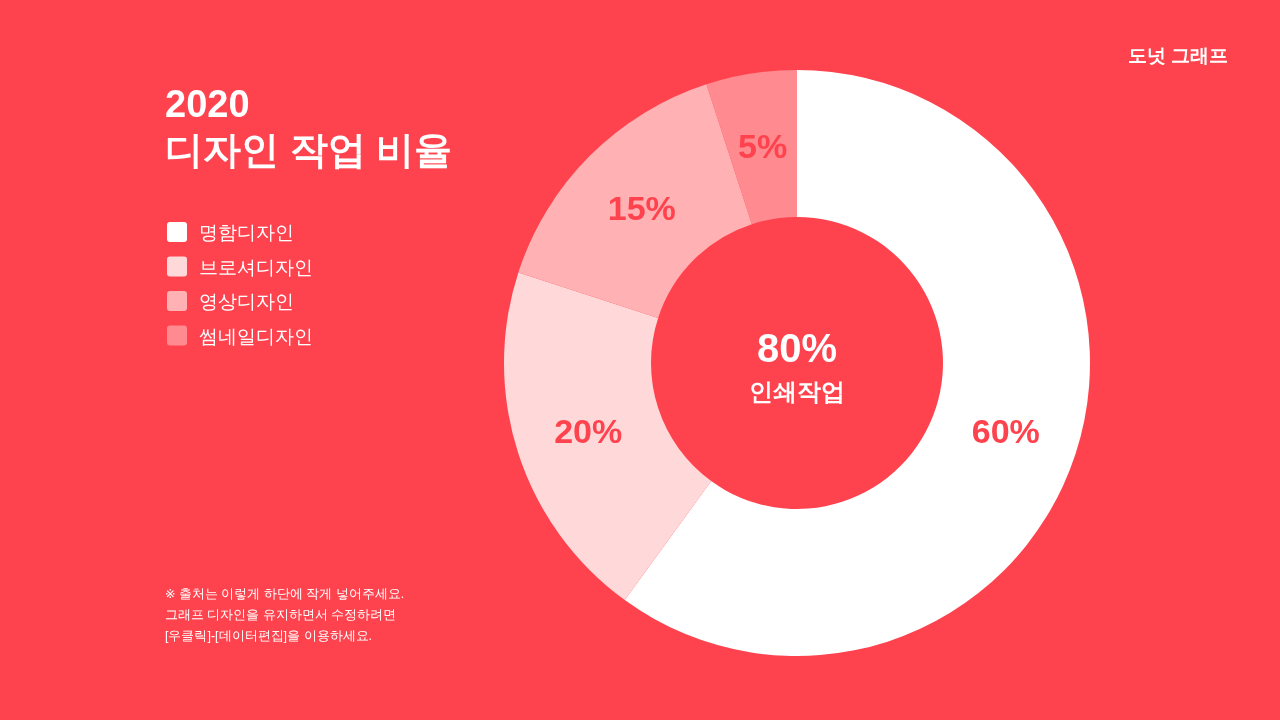  What do you see at coordinates (285, 615) in the screenshot?
I see `text: ※ 출처는 이렇게 하단에 작게 넣어주세요. 그래프 디자인을 유지하면서 수정하려면 [우클릭]-[데이터편집]을 이용하세요.` at bounding box center [285, 615].